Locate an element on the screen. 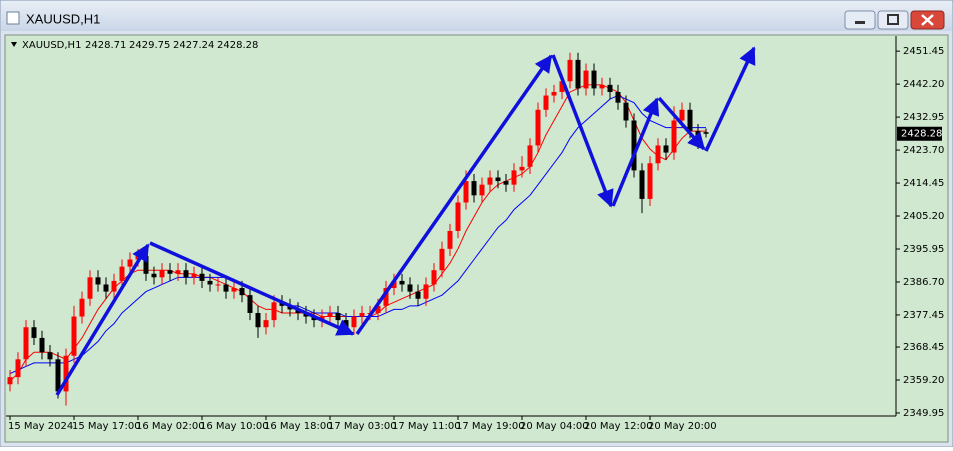 Image resolution: width=953 pixels, height=451 pixels. y-tick-label: 2359.20 is located at coordinates (923, 380).